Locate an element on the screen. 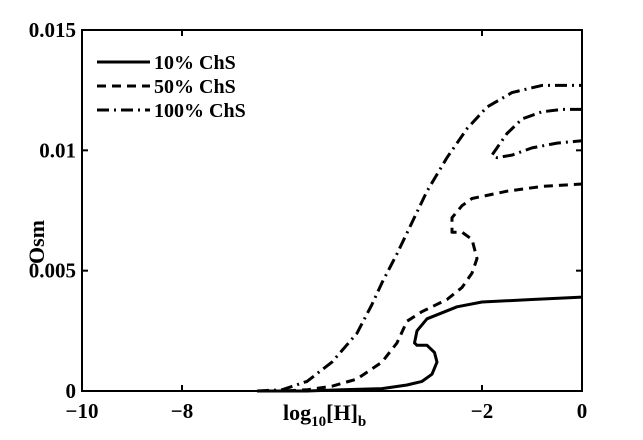 Image resolution: width=643 pixels, height=440 pixels. legend-label: 100% ChS is located at coordinates (200, 111).